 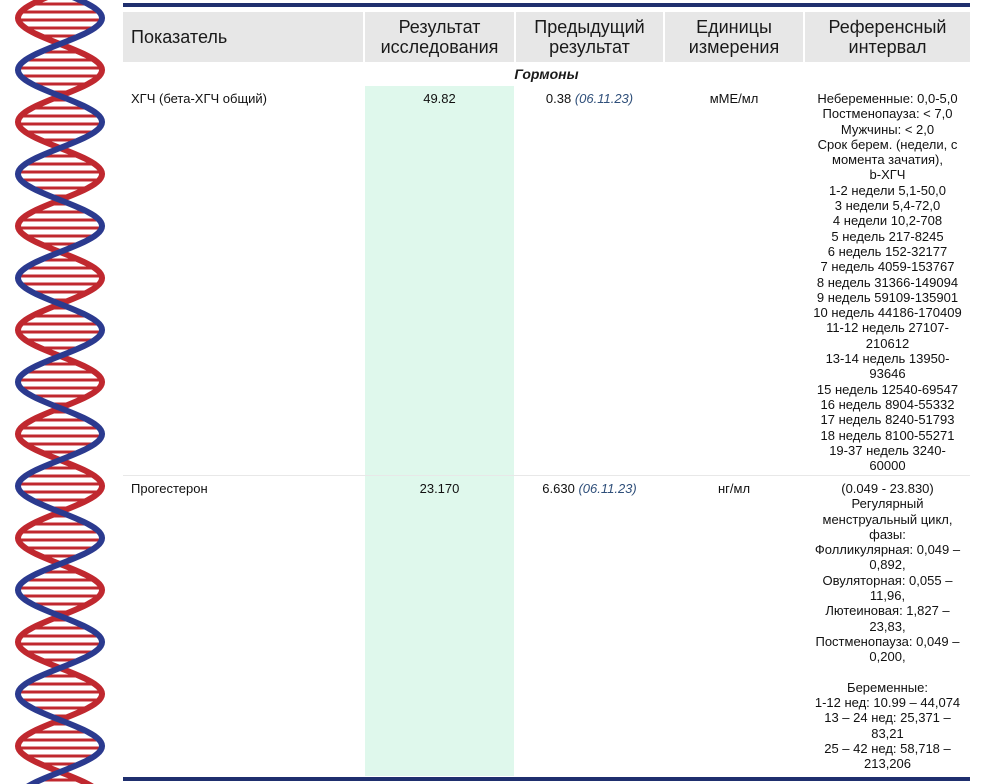 What do you see at coordinates (887, 565) in the screenshot?
I see `reference-line: 0,892,` at bounding box center [887, 565].